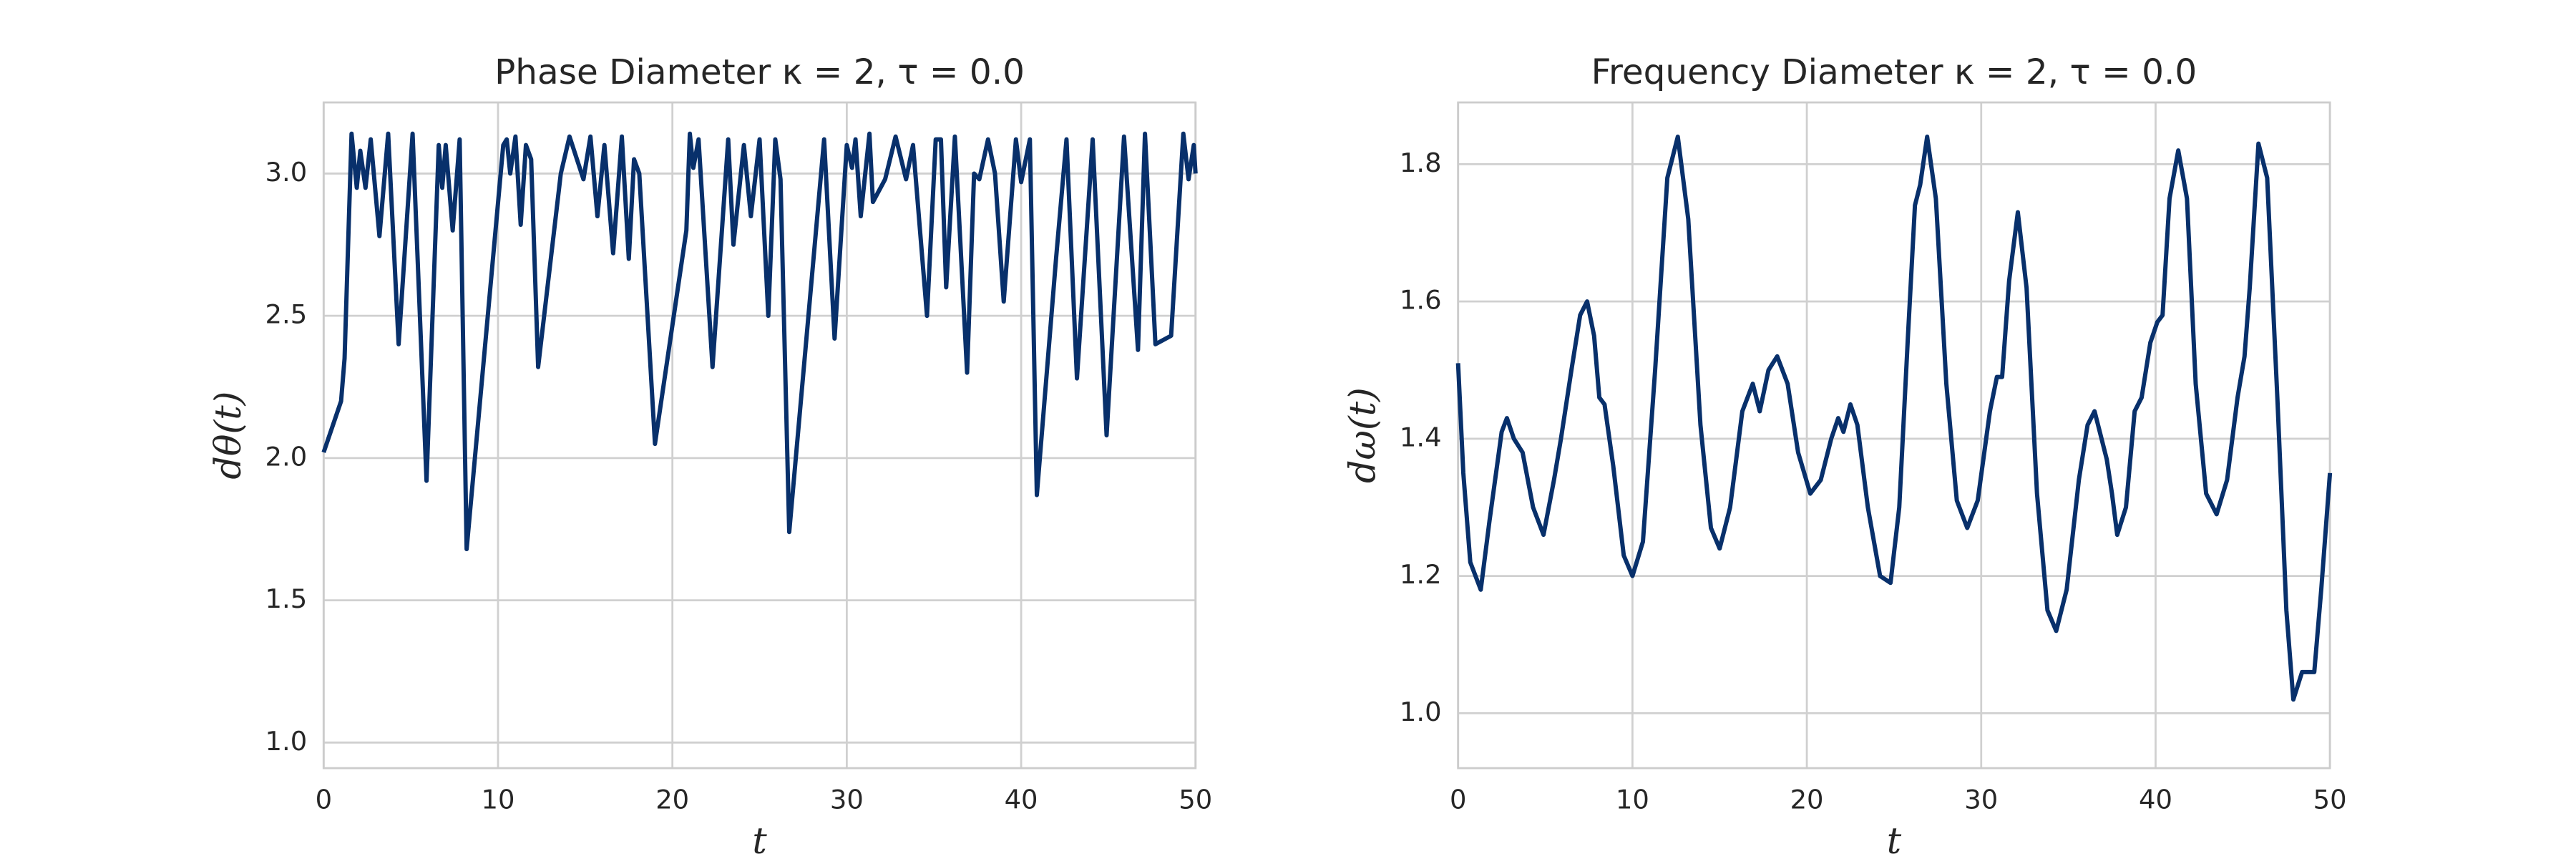 This screenshot has height=859, width=2576. What do you see at coordinates (228, 436) in the screenshot?
I see `y-axis-label: dθ(t)` at bounding box center [228, 436].